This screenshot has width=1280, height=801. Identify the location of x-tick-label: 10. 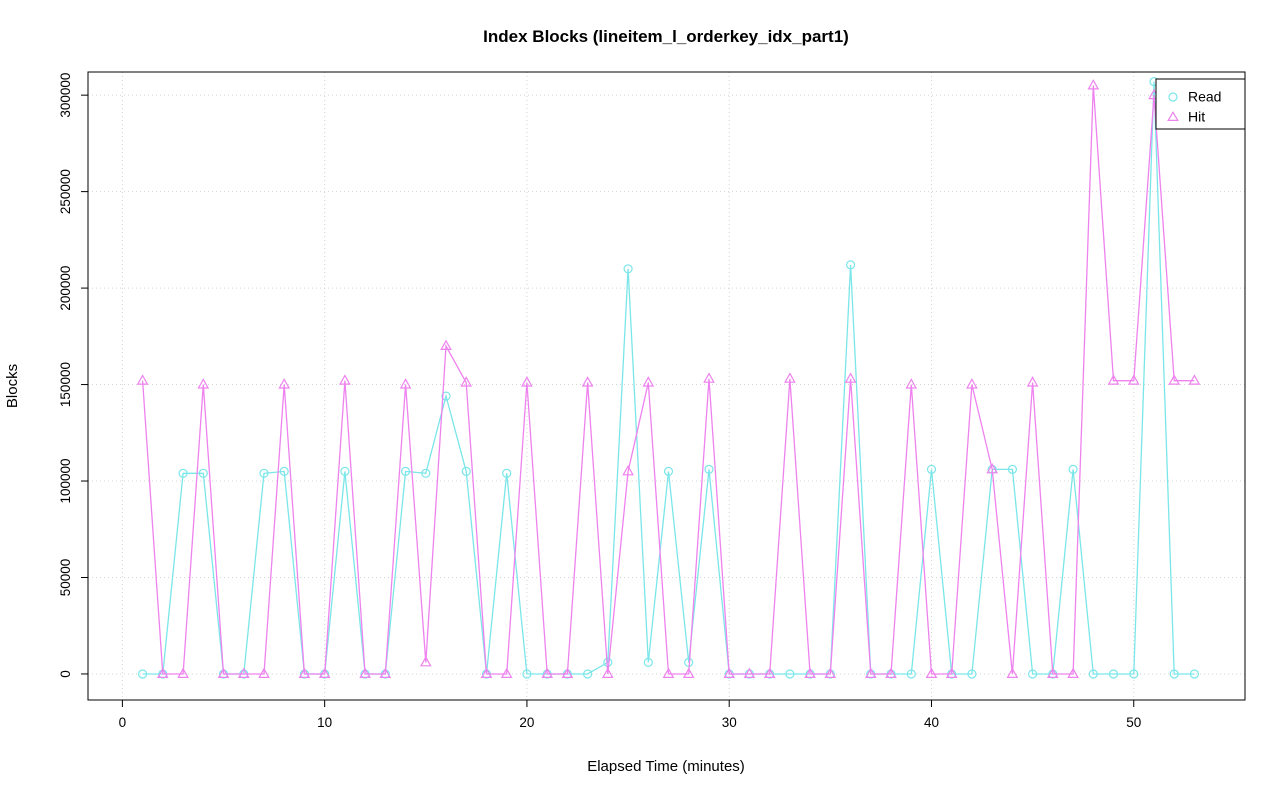
(324, 722).